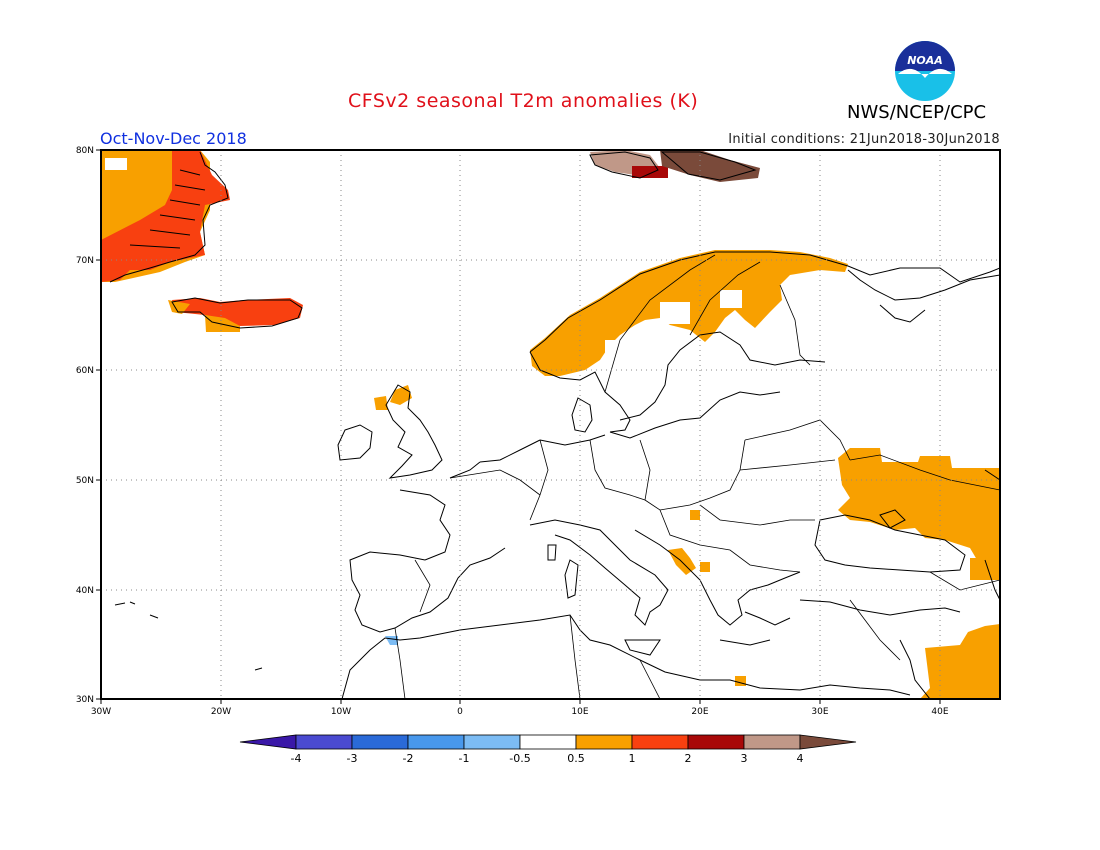 The image size is (1100, 850). What do you see at coordinates (85, 481) in the screenshot?
I see `lat-label: 50N` at bounding box center [85, 481].